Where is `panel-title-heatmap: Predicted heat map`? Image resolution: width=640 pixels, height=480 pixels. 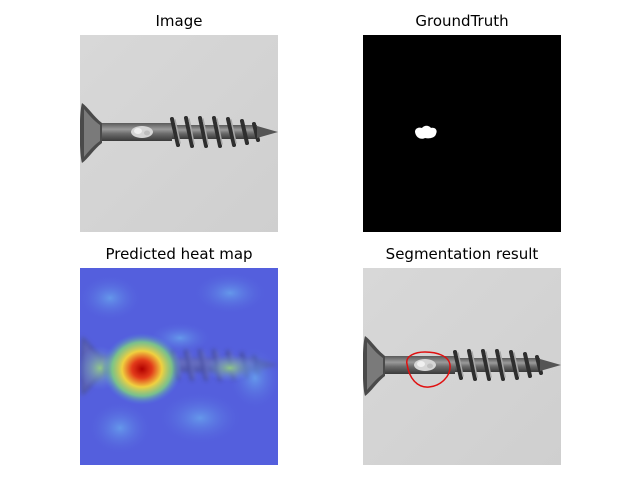 panel-title-heatmap: Predicted heat map is located at coordinates (179, 254).